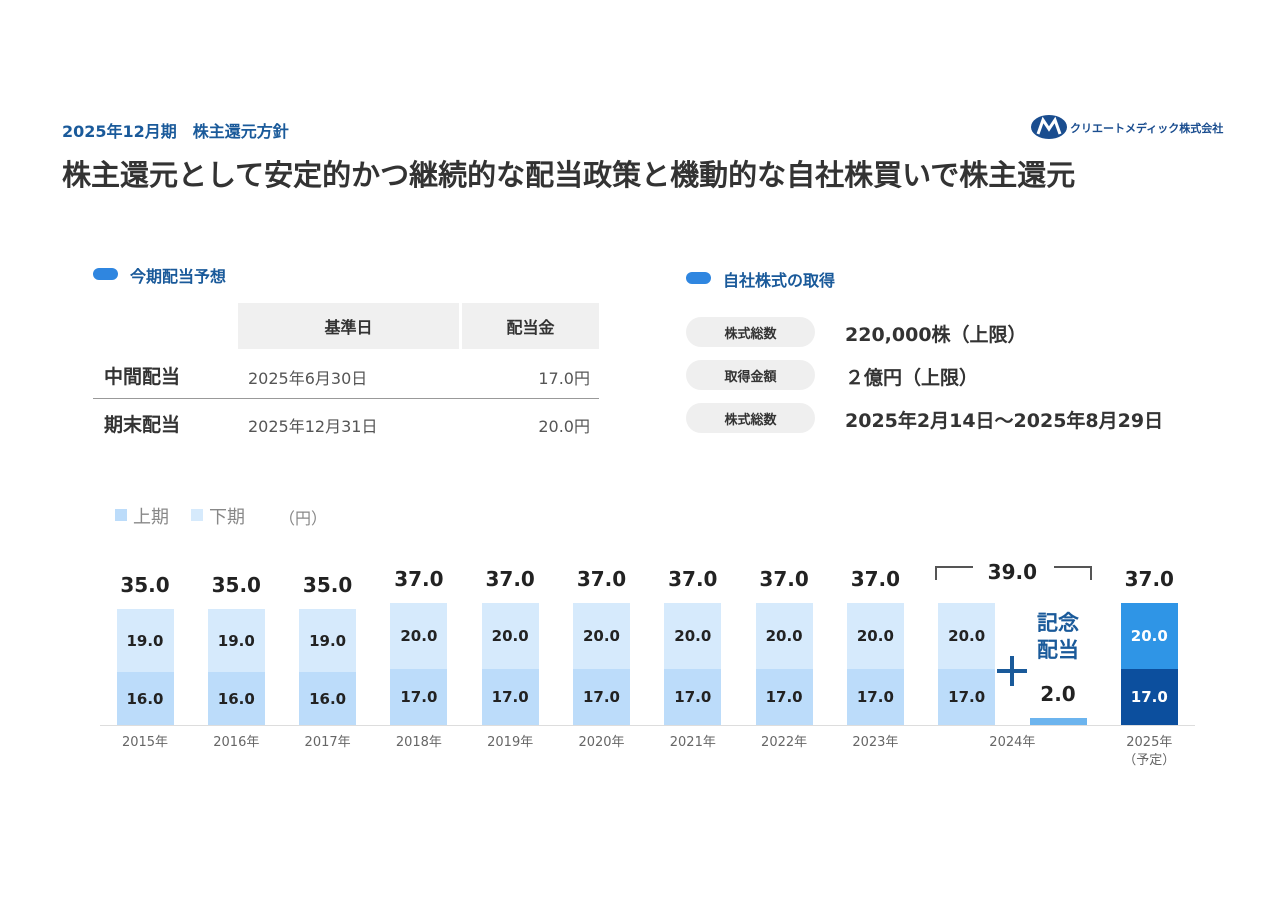 The height and width of the screenshot is (905, 1280). I want to click on legend-label: 上期, so click(151, 517).